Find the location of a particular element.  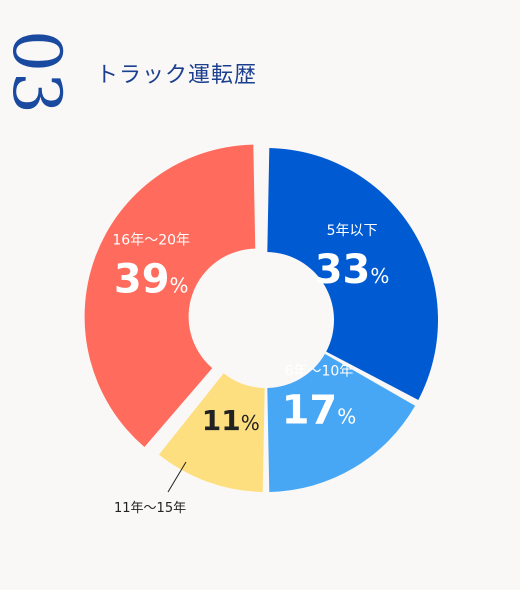

segment-value-label: 11% is located at coordinates (231, 420).